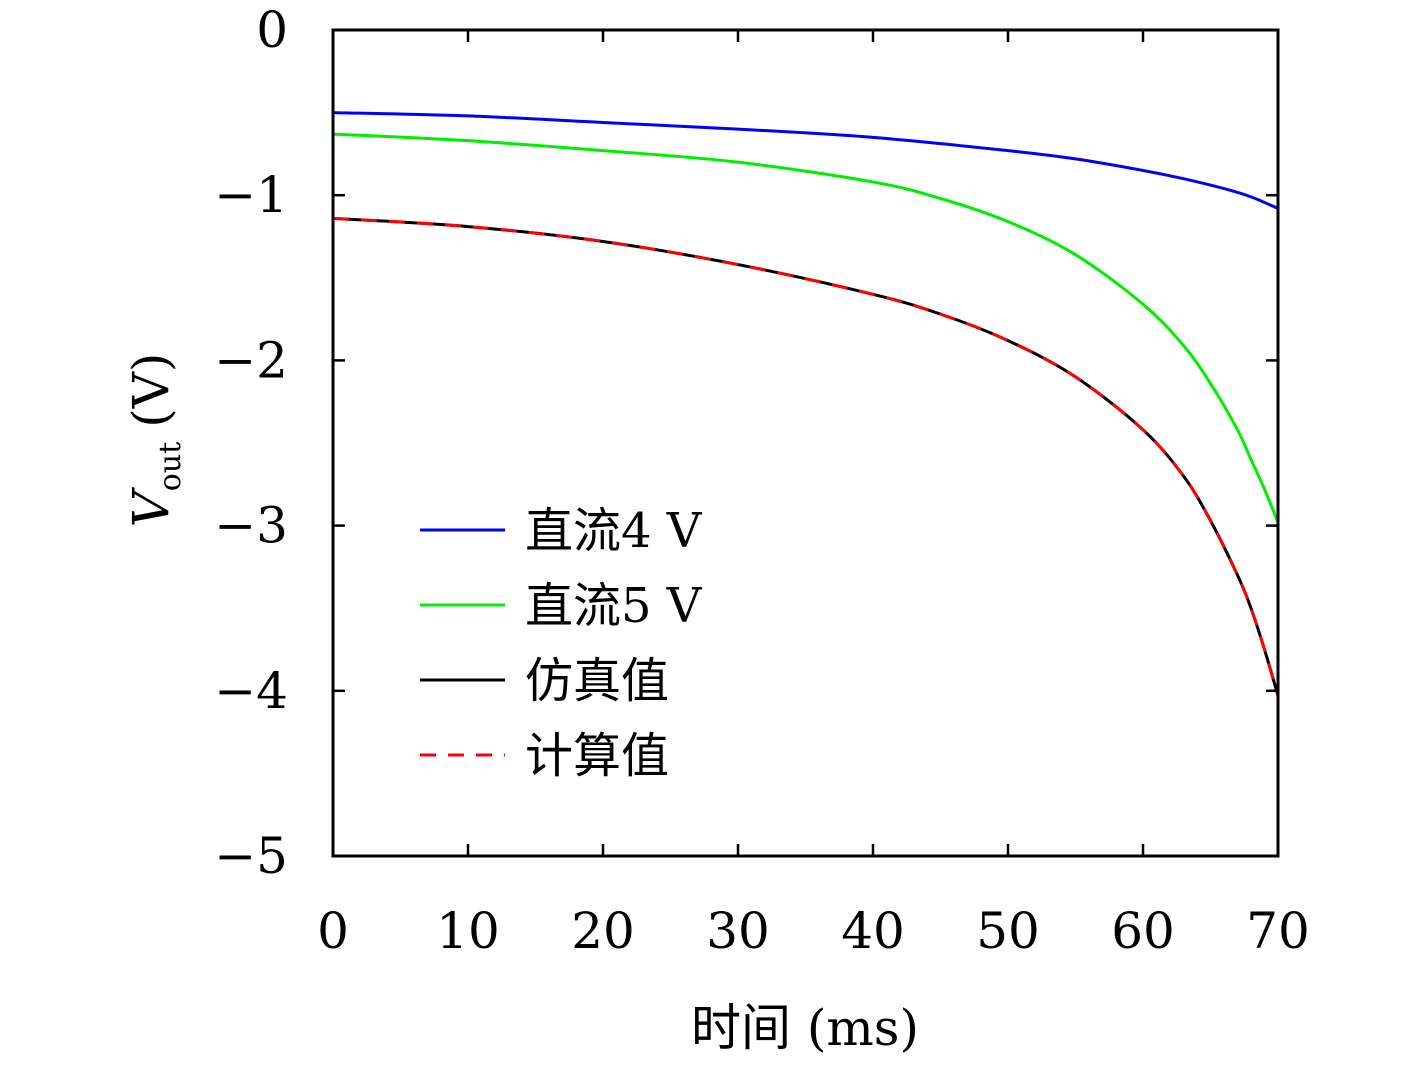 This screenshot has width=1417, height=1071. I want to click on legend-label: 直流5 V, so click(614, 606).